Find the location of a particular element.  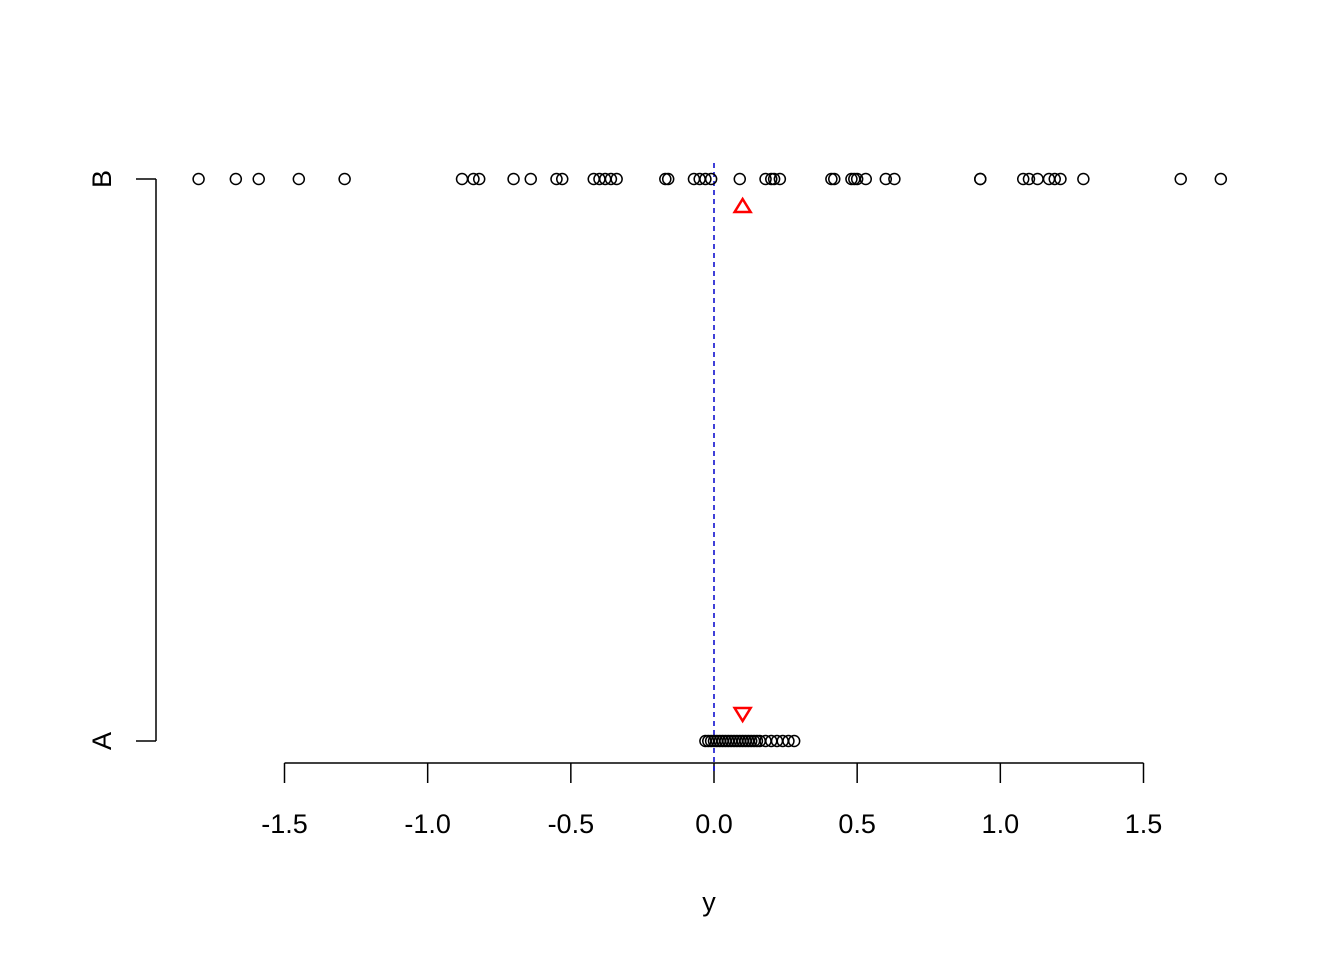

x-tick-label: 1.5 is located at coordinates (1144, 824).